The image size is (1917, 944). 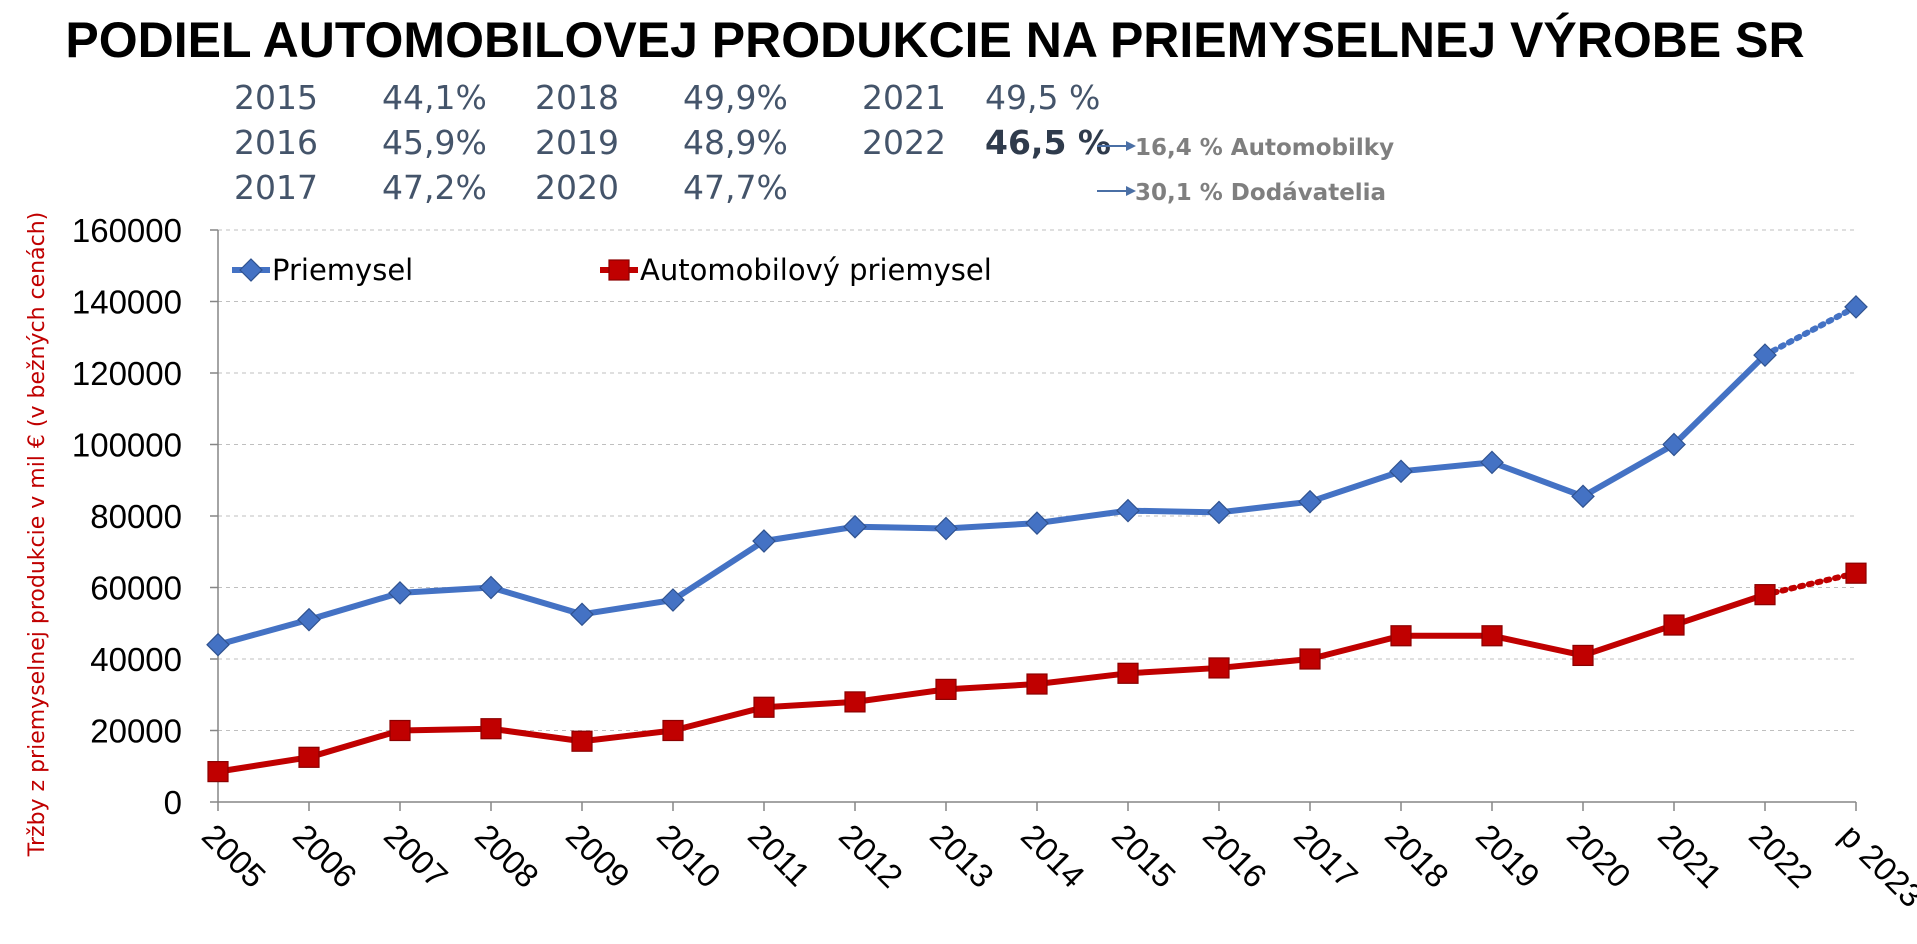 What do you see at coordinates (127, 445) in the screenshot?
I see `y-tick-label: 100000` at bounding box center [127, 445].